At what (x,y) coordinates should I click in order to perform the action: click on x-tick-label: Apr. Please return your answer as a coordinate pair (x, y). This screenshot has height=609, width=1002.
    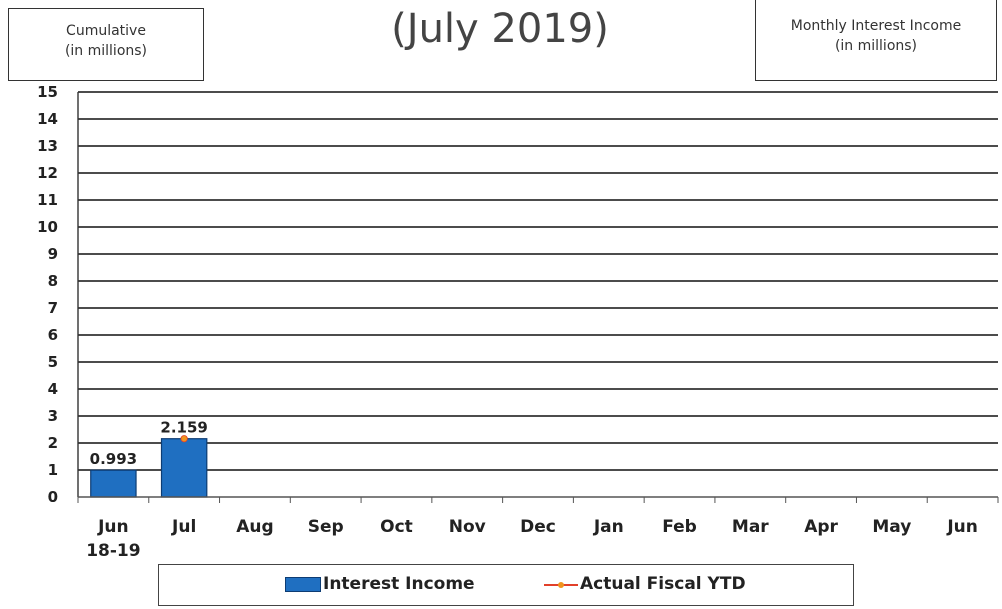
    Looking at the image, I should click on (821, 527).